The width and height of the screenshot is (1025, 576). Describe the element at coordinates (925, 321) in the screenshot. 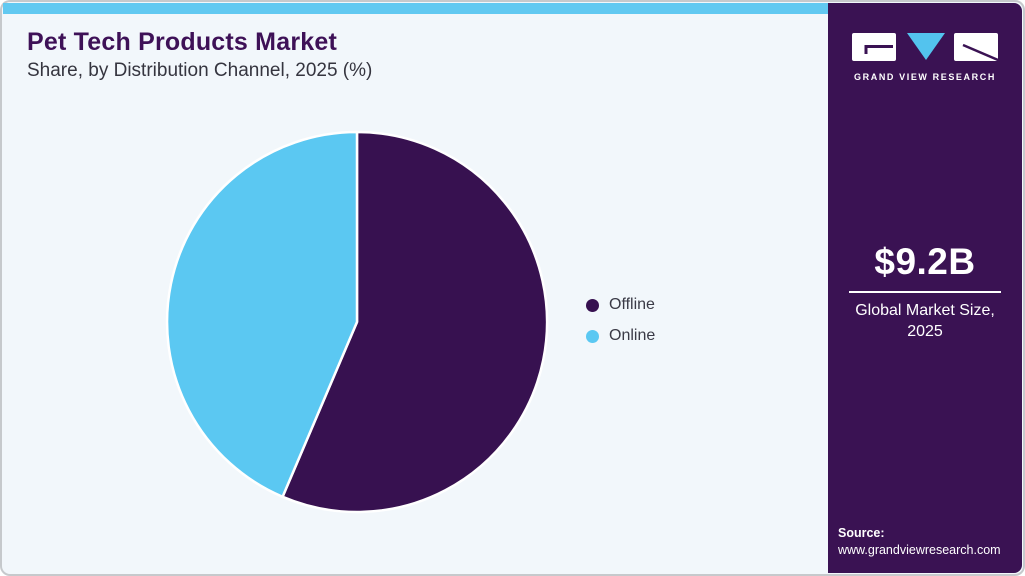

I see `market-size-label: Global Market Size, 2025` at that location.